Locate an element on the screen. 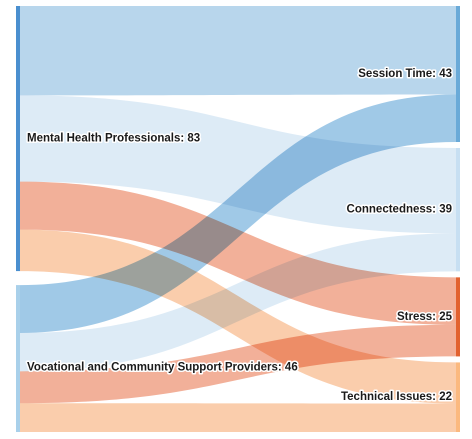  node-session is located at coordinates (458, 74).